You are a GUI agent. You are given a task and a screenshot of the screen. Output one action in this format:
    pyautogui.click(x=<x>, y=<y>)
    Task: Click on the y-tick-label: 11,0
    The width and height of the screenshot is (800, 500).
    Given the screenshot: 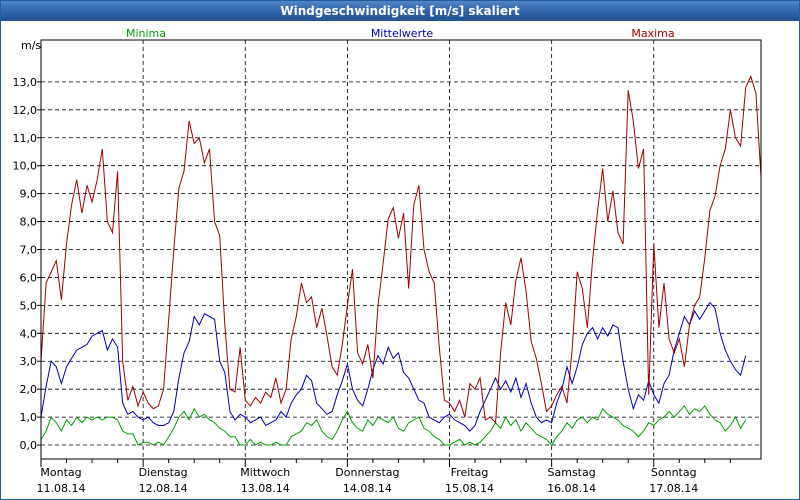 What is the action you would take?
    pyautogui.click(x=25, y=138)
    